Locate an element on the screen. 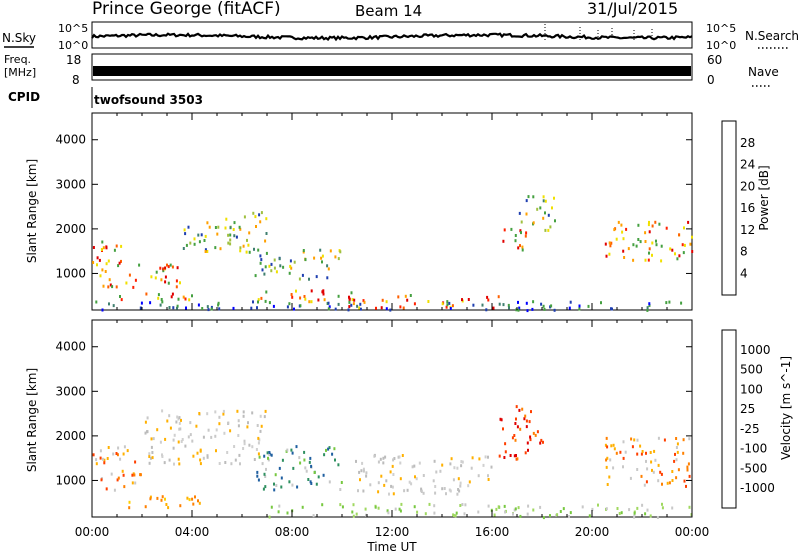  nave-label: Nave is located at coordinates (763, 72).